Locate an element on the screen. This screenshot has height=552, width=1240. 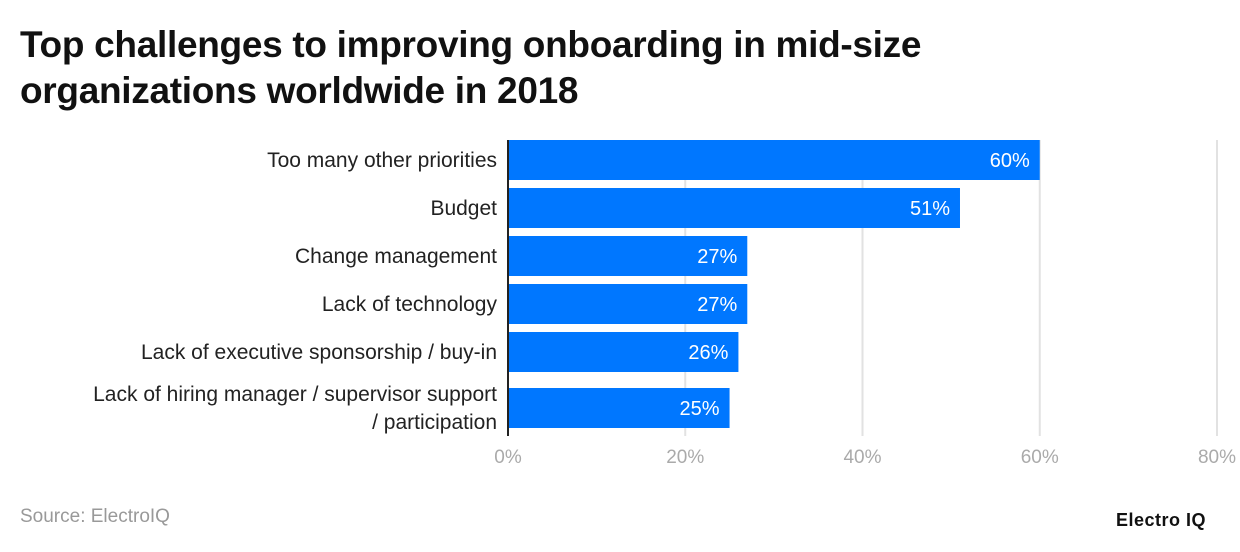
x-tick-label: 80% is located at coordinates (1217, 457).